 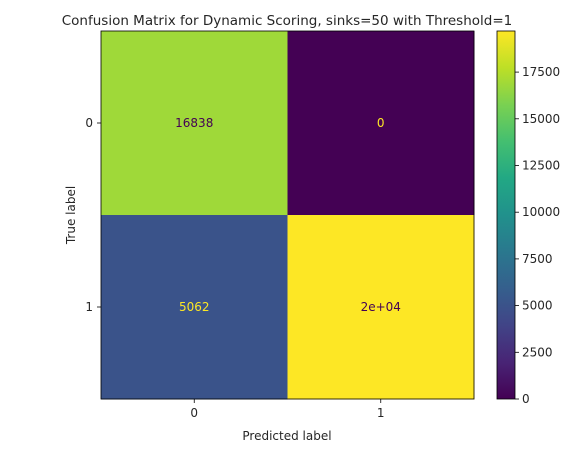 I want to click on cell-value-label: 0, so click(x=381, y=123).